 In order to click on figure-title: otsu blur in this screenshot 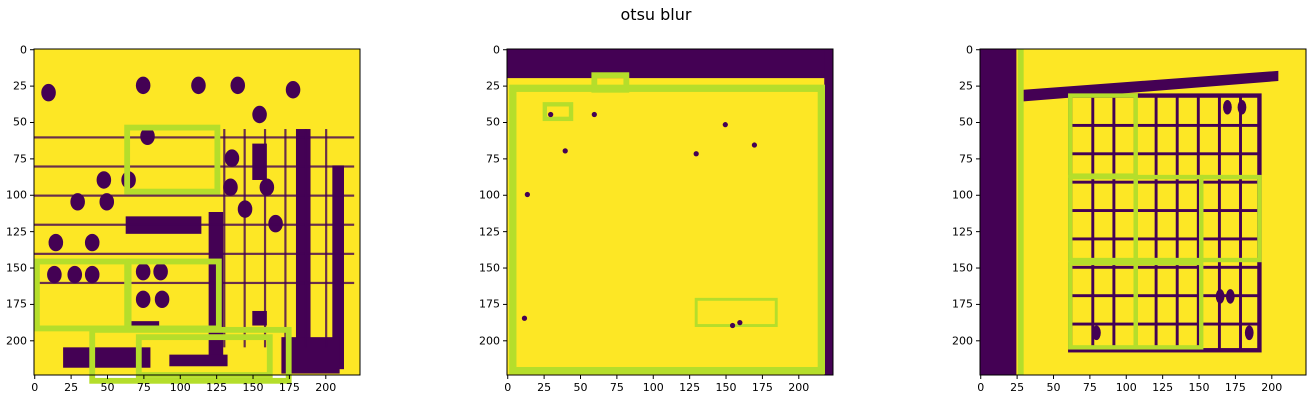, I will do `click(656, 14)`.